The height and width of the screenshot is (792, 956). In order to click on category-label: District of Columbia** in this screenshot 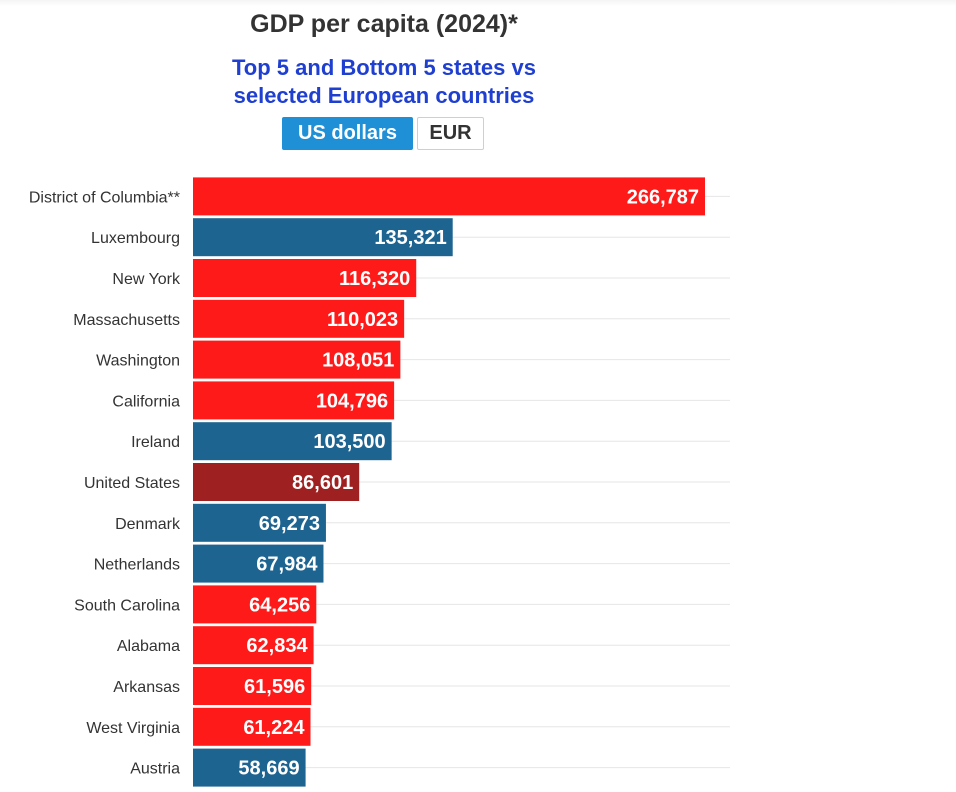, I will do `click(104, 197)`.